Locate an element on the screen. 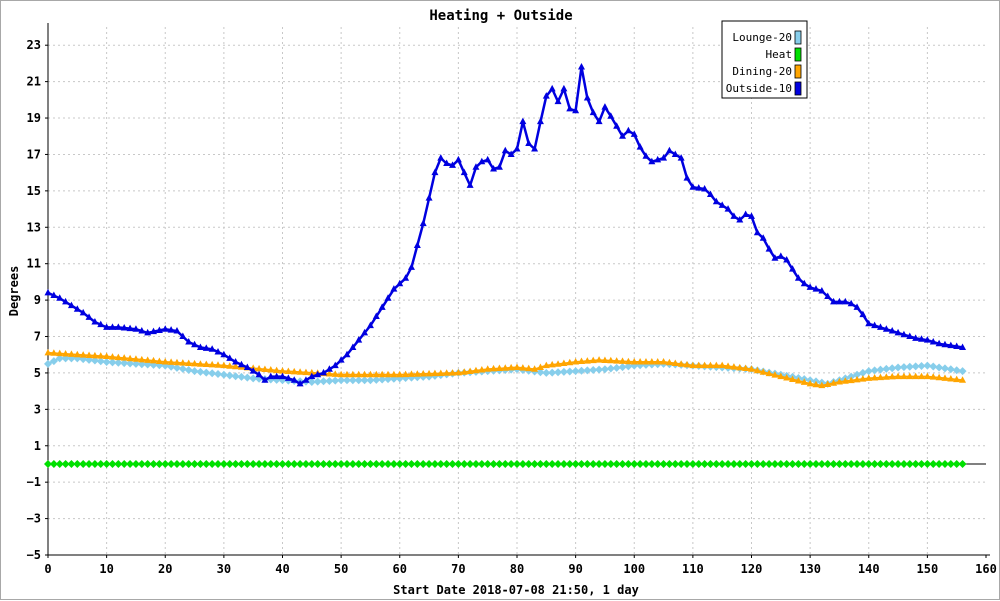 This screenshot has width=1000, height=601. x-tick-label: 0 is located at coordinates (47, 569).